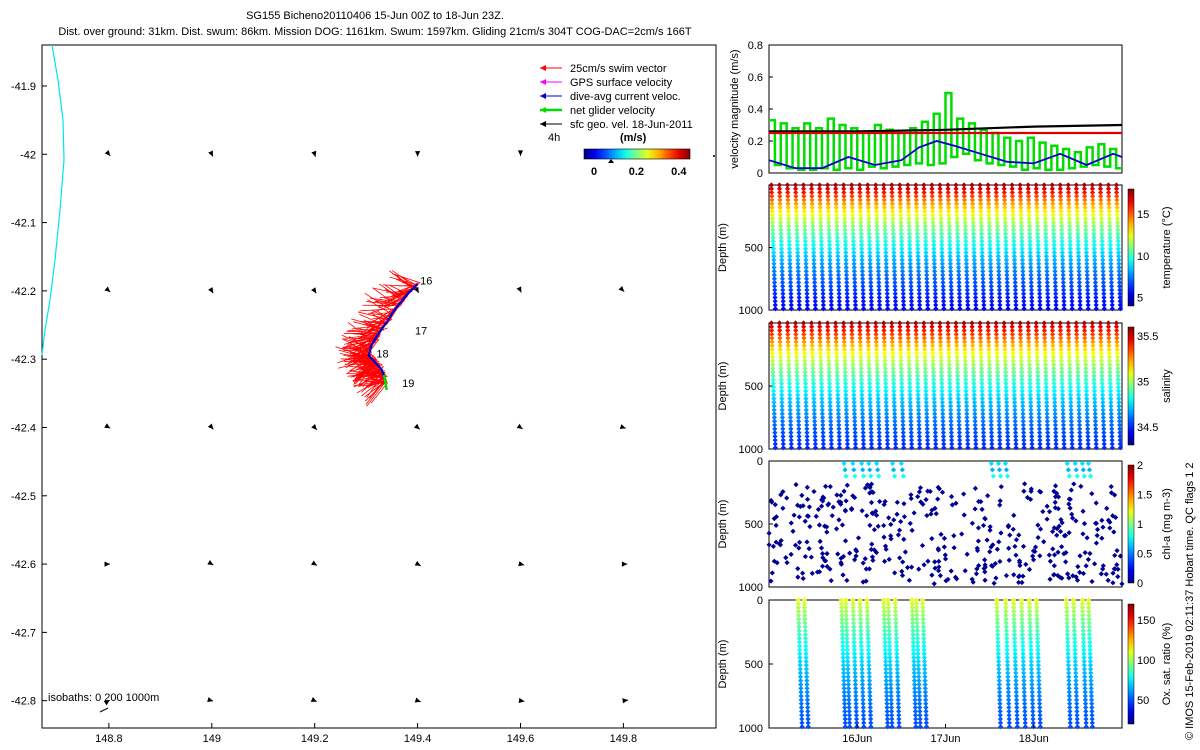 This screenshot has height=750, width=1200. Describe the element at coordinates (23, 497) in the screenshot. I see `map-y-tick-label: -42.5` at that location.